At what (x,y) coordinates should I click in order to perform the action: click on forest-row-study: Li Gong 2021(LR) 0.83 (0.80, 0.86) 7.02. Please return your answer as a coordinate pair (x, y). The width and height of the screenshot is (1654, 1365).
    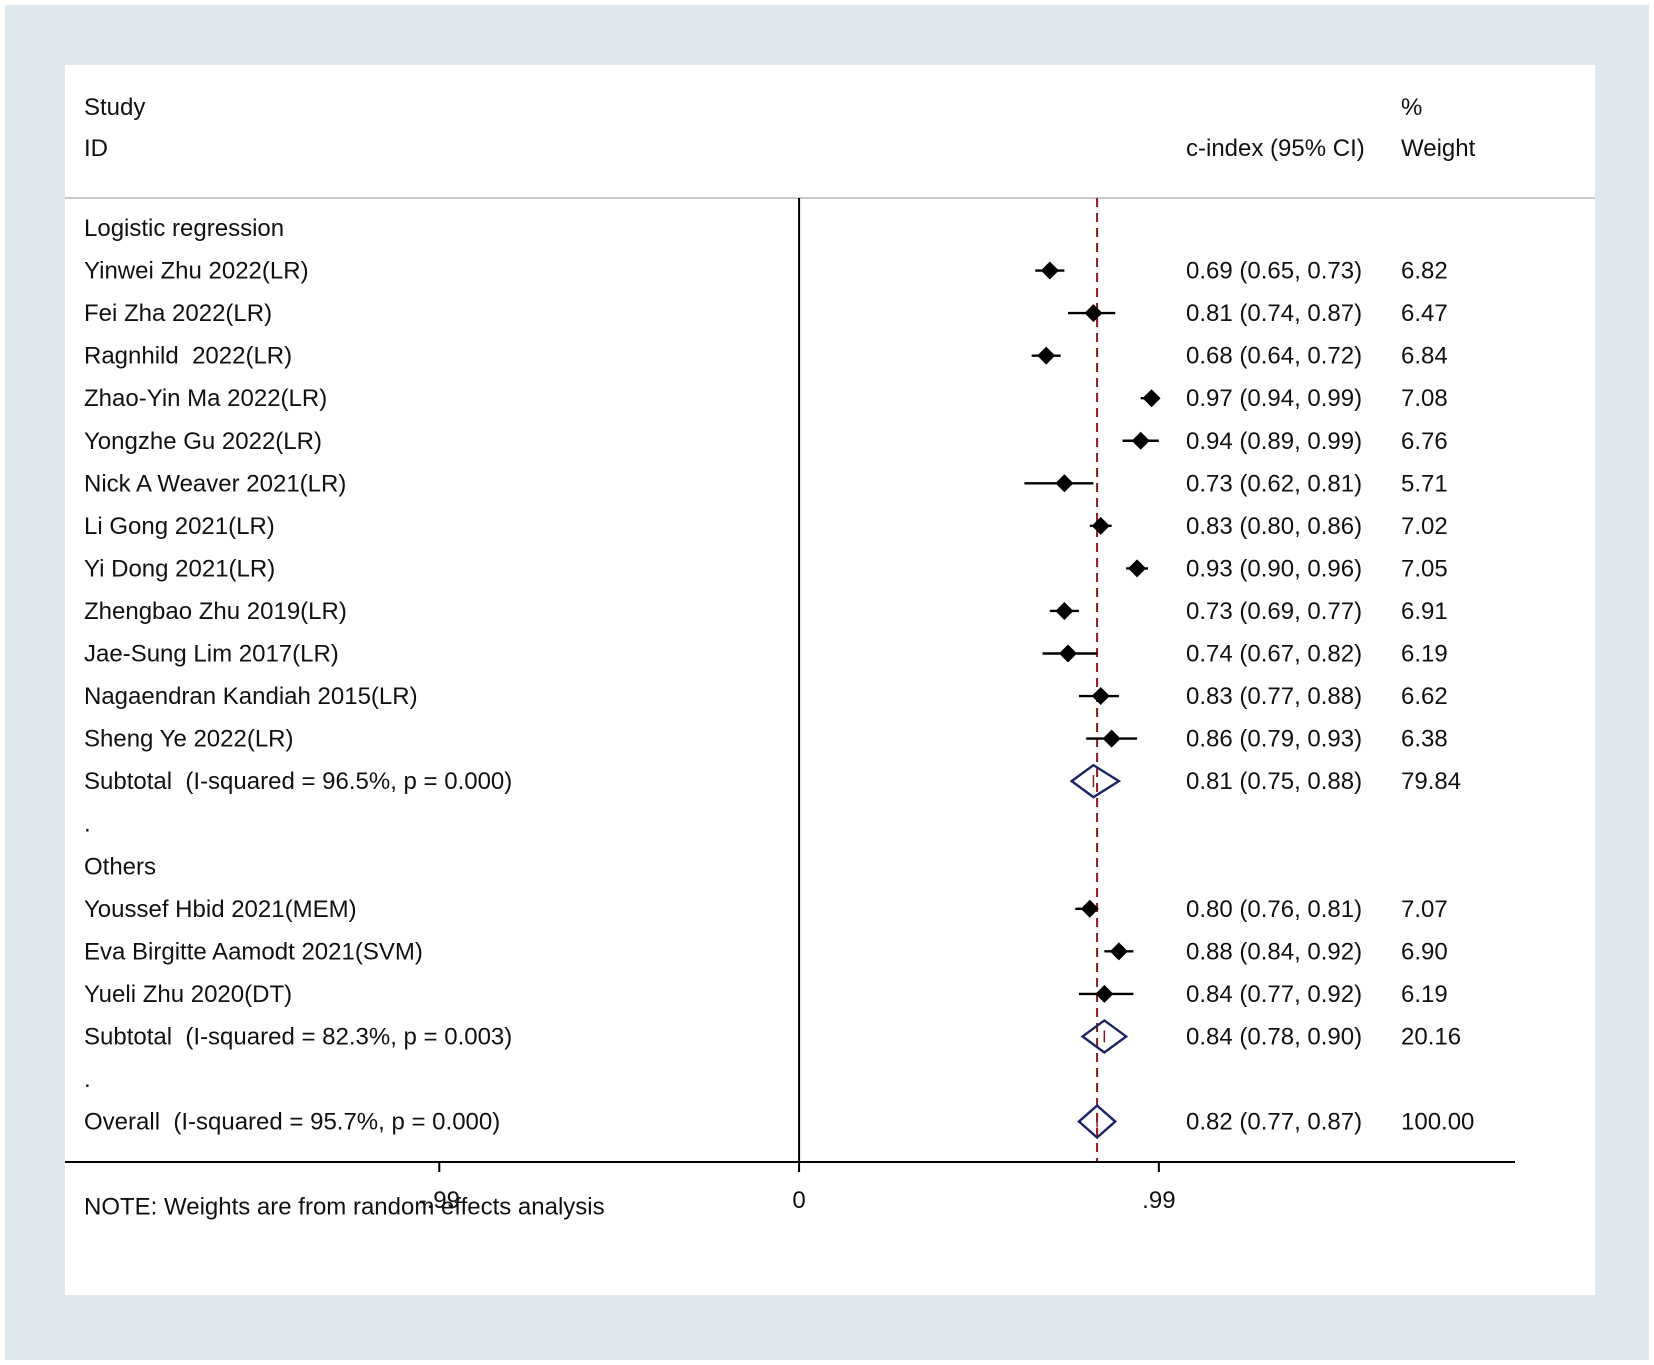
    Looking at the image, I should click on (766, 526).